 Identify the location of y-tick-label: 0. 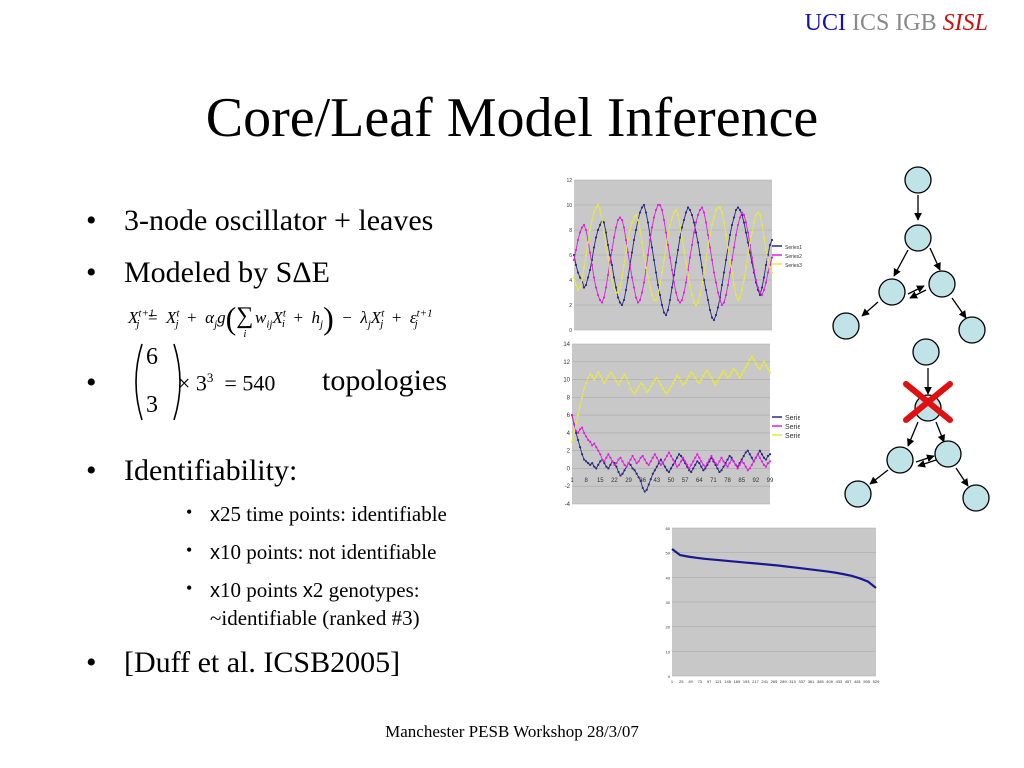
(669, 676).